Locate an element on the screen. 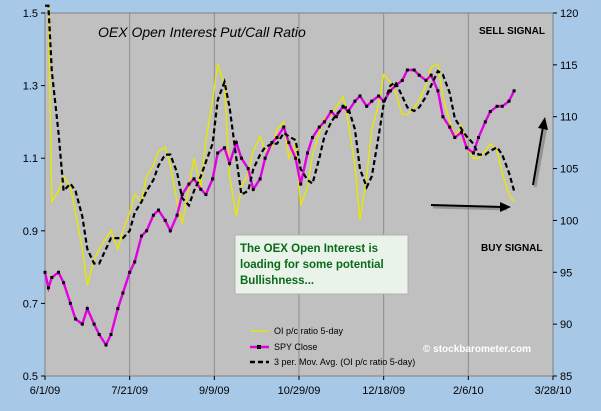 The image size is (601, 411). y-right-tick-label: 110 is located at coordinates (569, 118).